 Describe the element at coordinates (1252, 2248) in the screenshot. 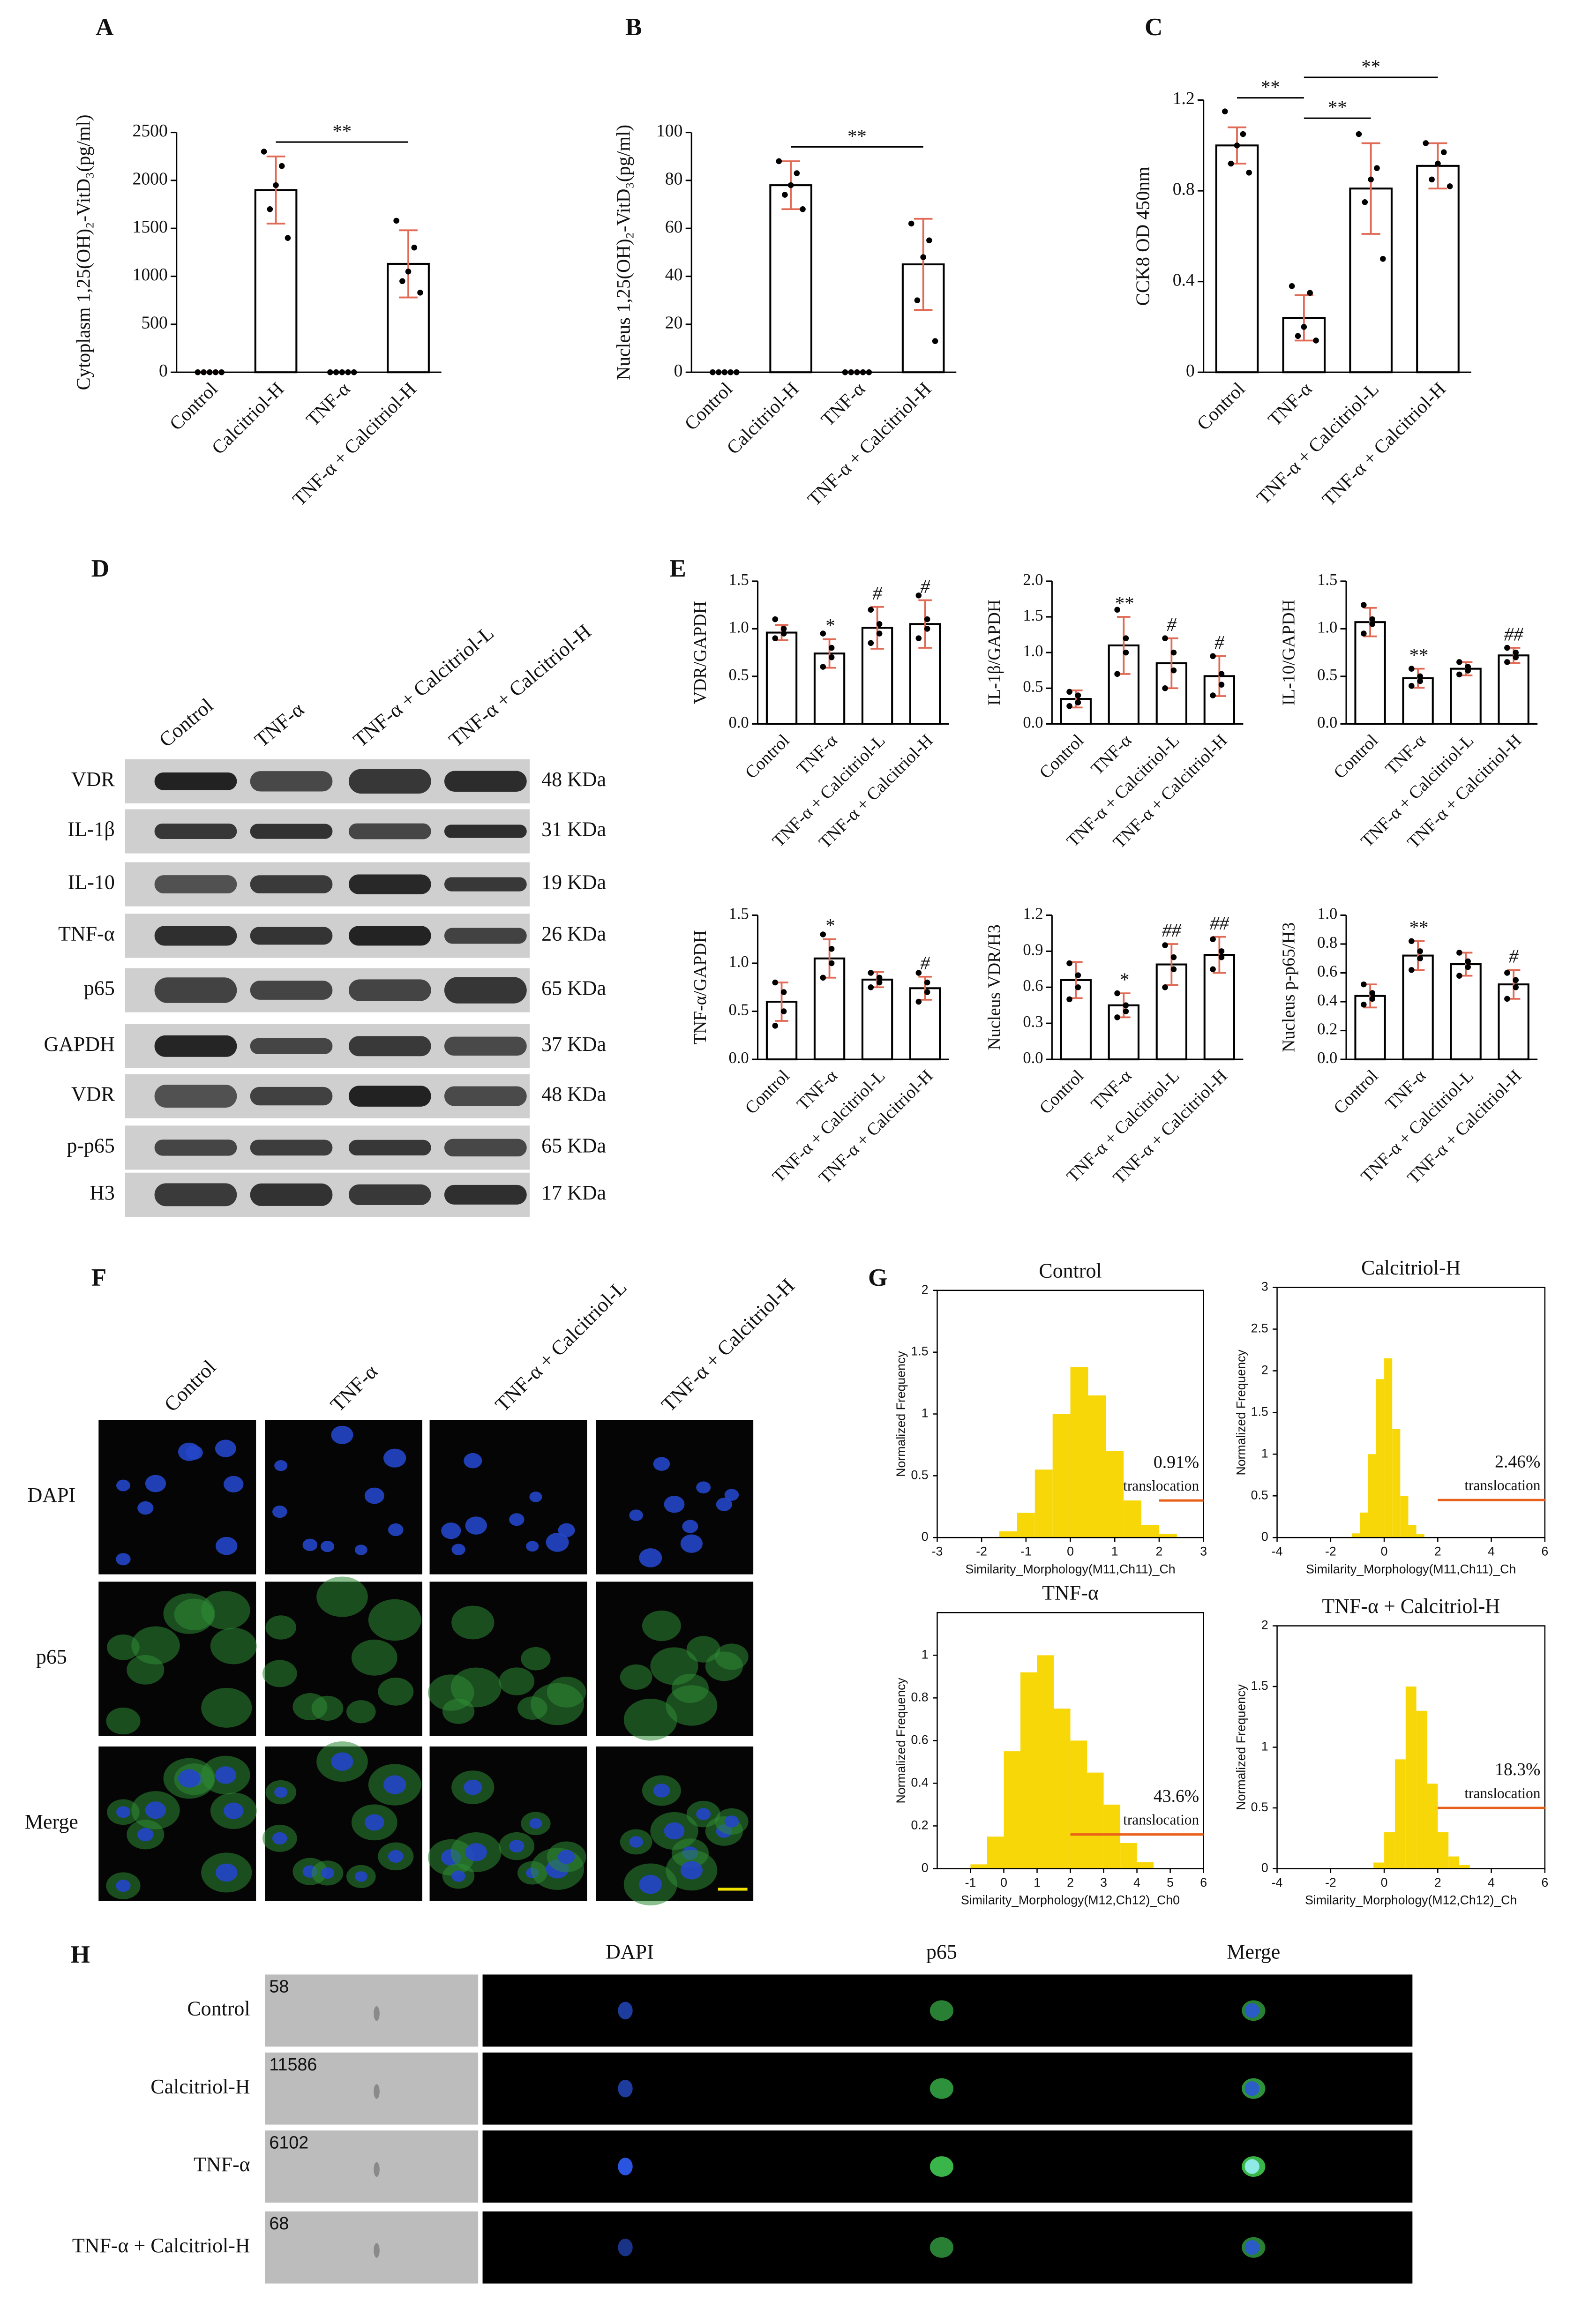

I see `merge-nucleus` at that location.